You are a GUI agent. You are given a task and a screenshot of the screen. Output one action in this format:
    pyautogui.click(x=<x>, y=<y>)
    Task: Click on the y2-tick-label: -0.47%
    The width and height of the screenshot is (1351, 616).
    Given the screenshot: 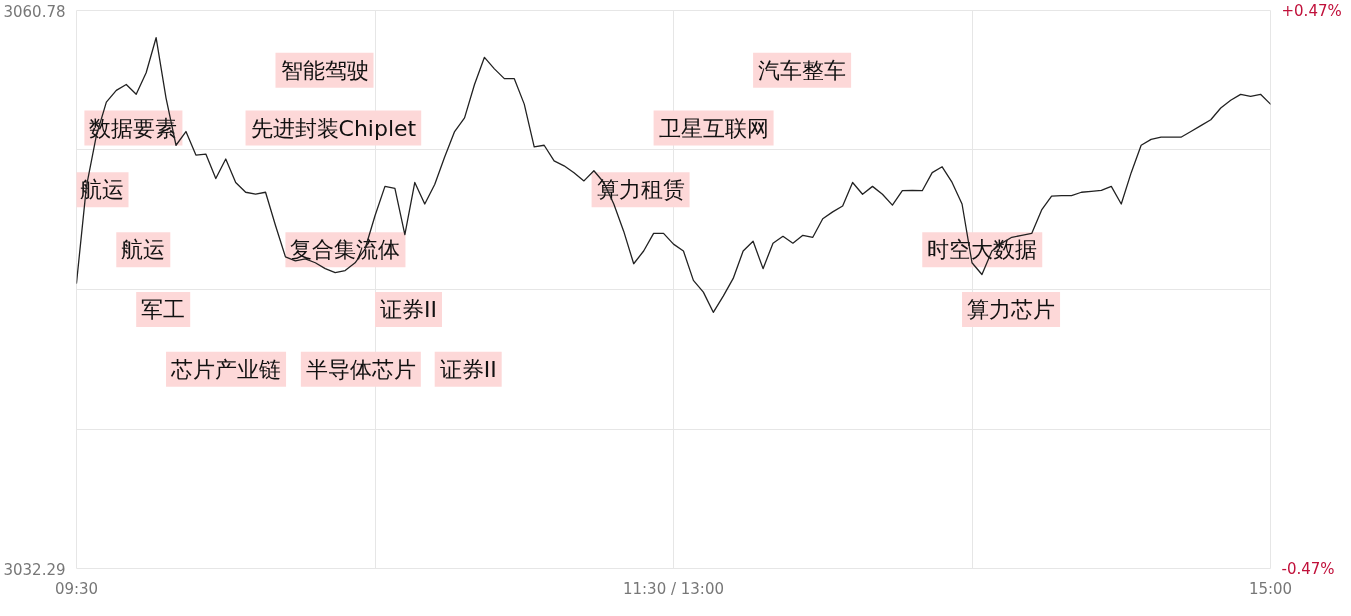 What is the action you would take?
    pyautogui.click(x=1308, y=568)
    